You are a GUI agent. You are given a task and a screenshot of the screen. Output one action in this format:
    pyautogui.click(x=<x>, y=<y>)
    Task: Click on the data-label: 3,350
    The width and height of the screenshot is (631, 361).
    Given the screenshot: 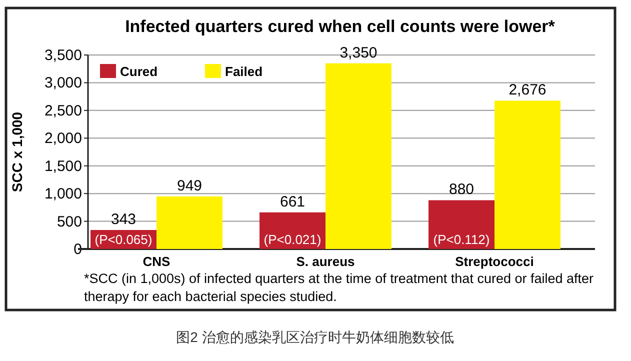 What is the action you would take?
    pyautogui.click(x=359, y=53)
    